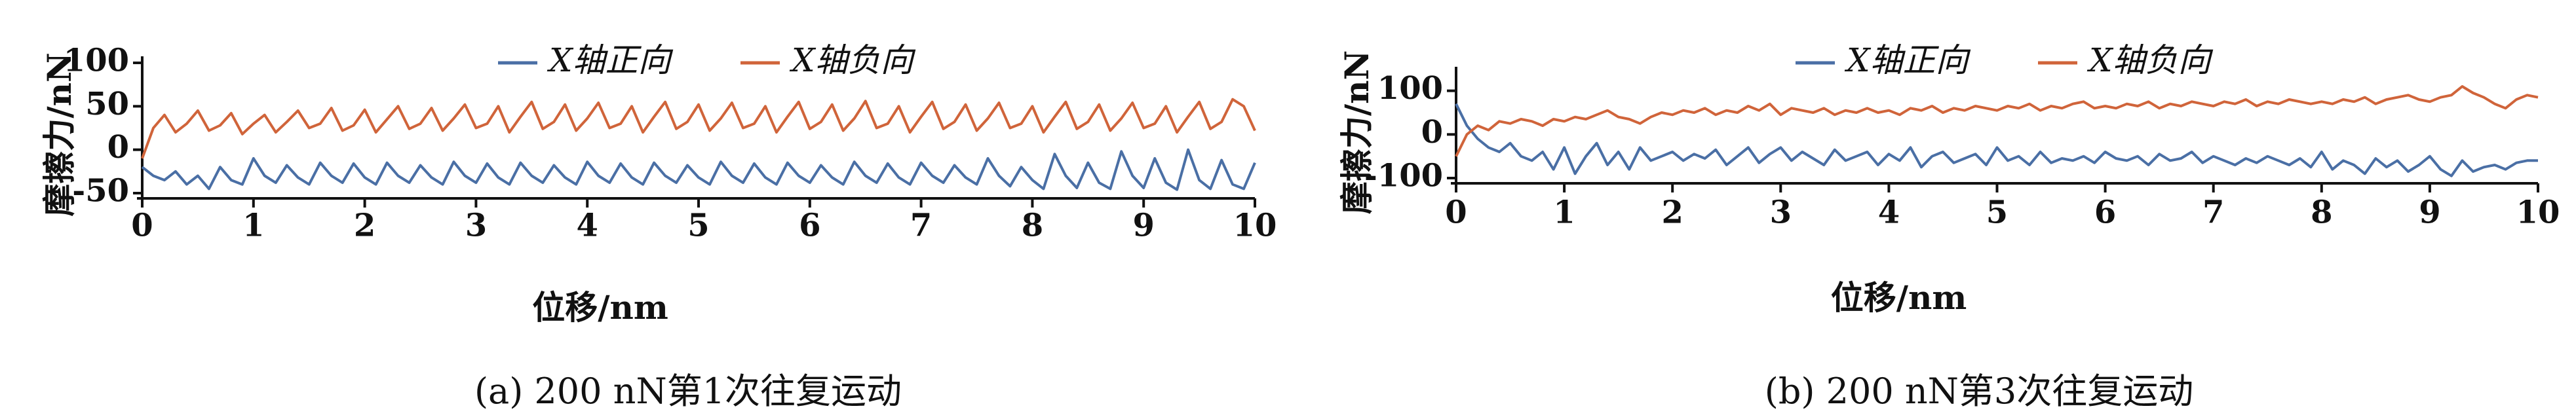  Describe the element at coordinates (1403, 176) in the screenshot. I see `y-tick-label: -100` at that location.